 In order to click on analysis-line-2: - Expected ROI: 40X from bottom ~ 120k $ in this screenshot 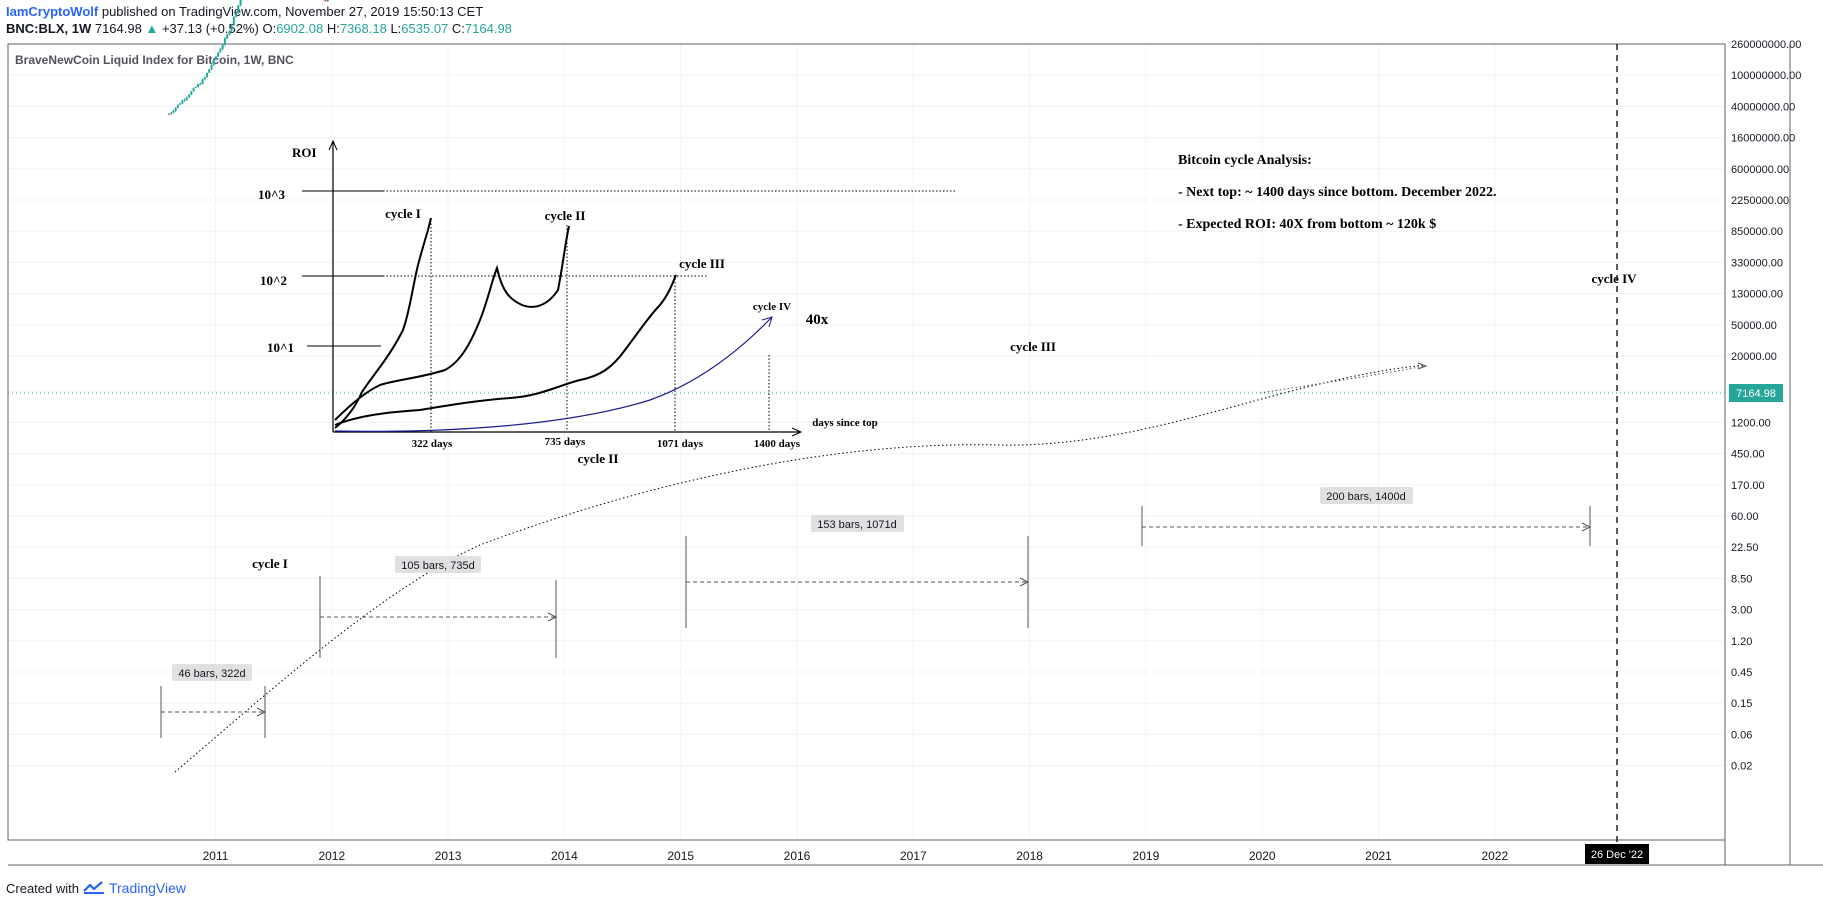, I will do `click(1307, 224)`.